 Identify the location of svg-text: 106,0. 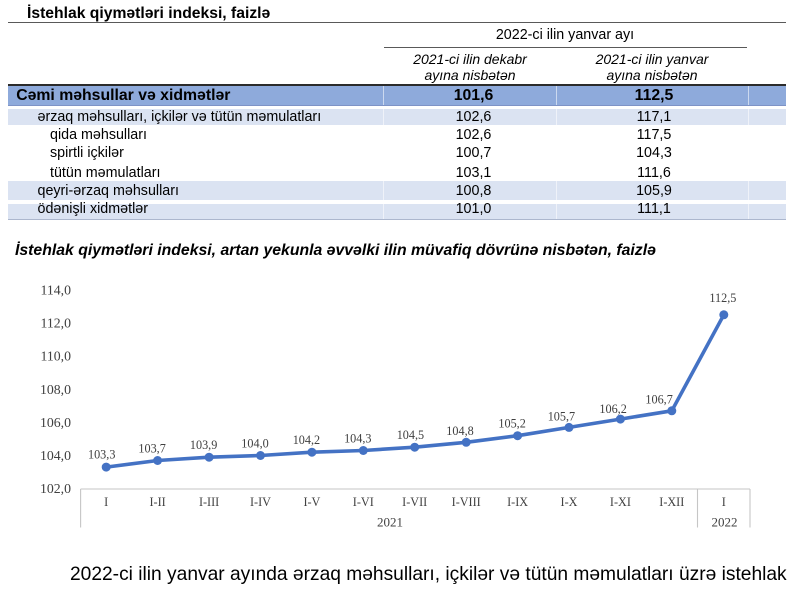
(55, 422).